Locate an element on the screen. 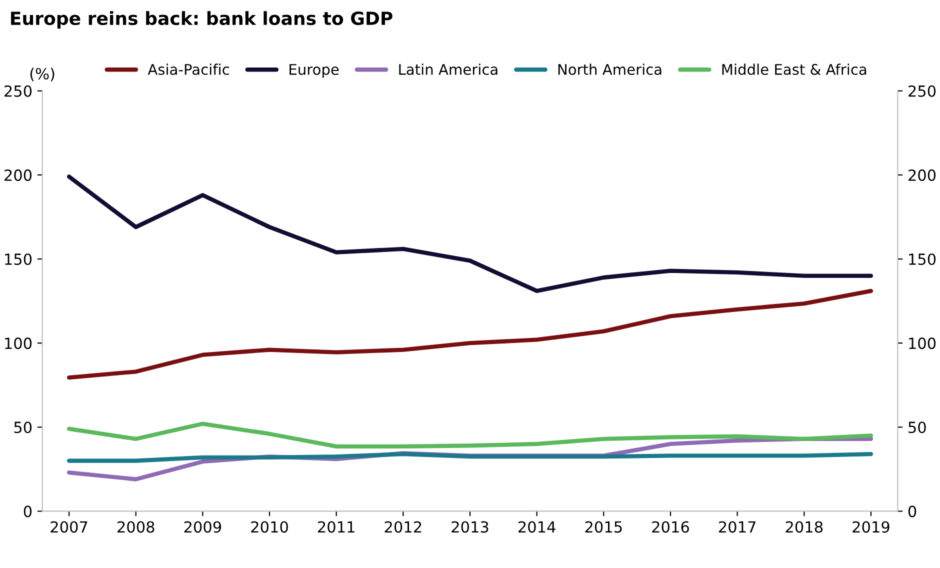 This screenshot has height=568, width=940. x-tick-label: 2009 is located at coordinates (203, 527).